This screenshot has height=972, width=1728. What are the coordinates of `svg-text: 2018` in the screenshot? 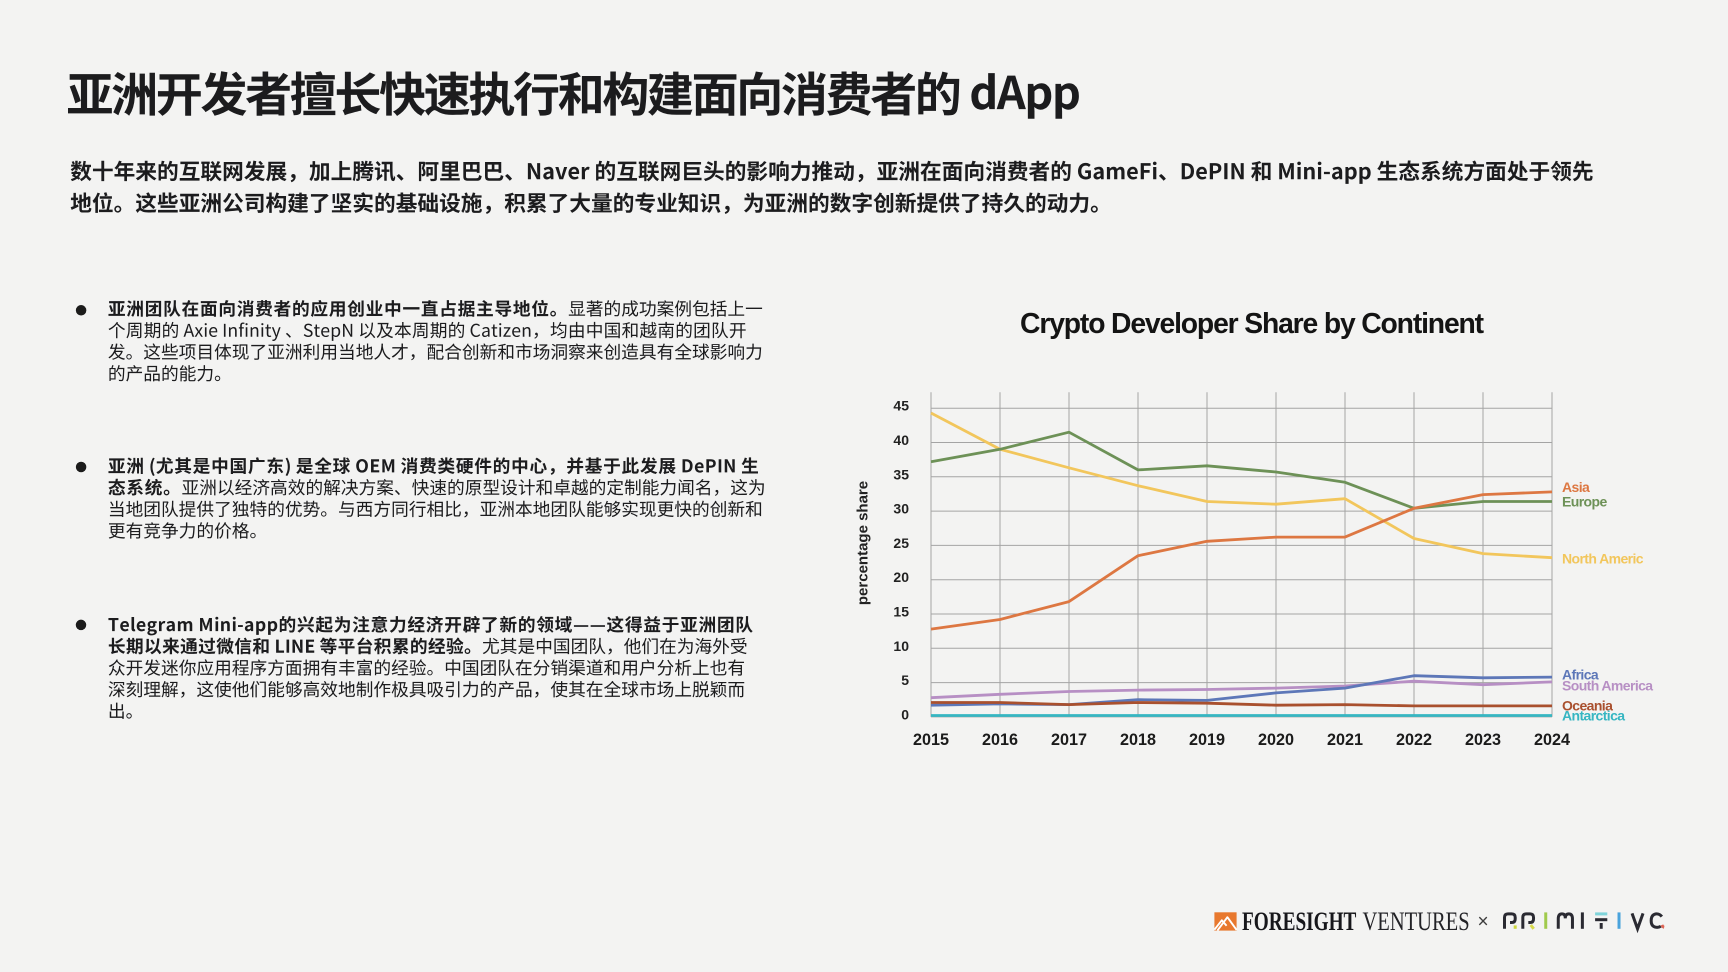 It's located at (1138, 740).